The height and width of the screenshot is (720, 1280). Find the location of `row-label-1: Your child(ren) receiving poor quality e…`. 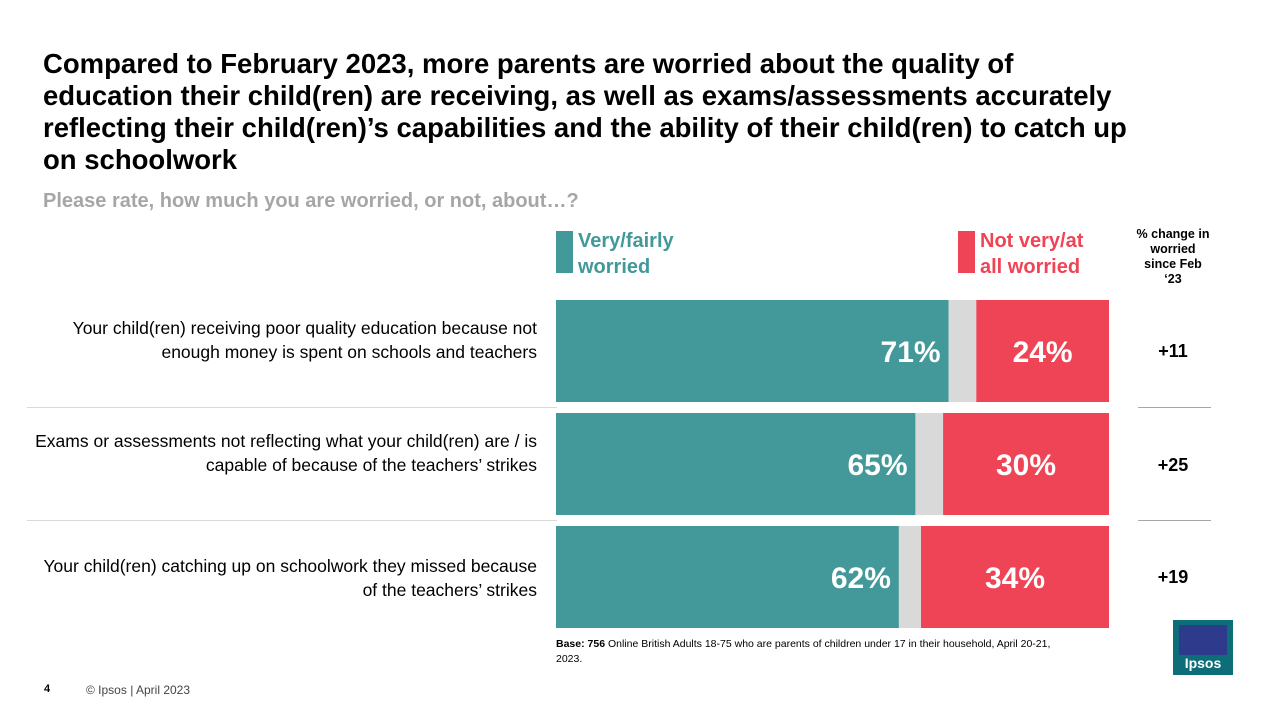

row-label-1: Your child(ren) receiving poor quality e… is located at coordinates (304, 340).